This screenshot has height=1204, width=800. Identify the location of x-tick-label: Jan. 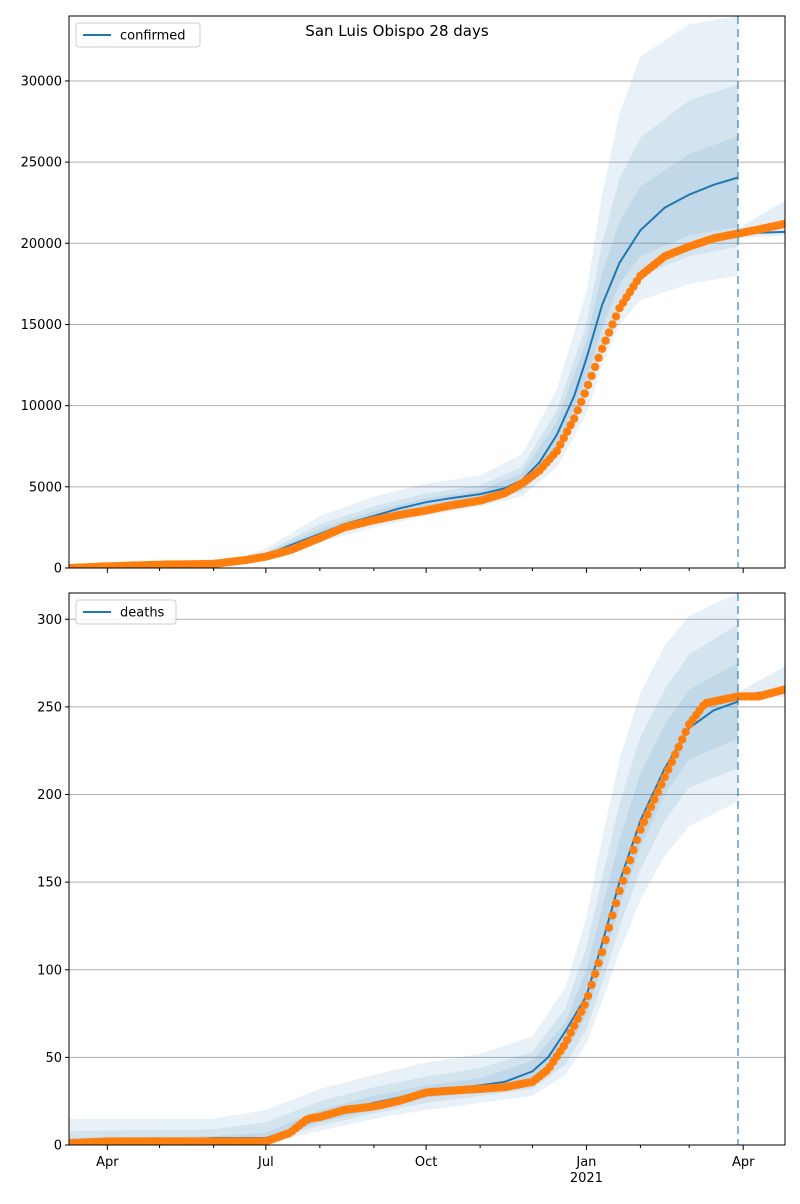
(585, 1162).